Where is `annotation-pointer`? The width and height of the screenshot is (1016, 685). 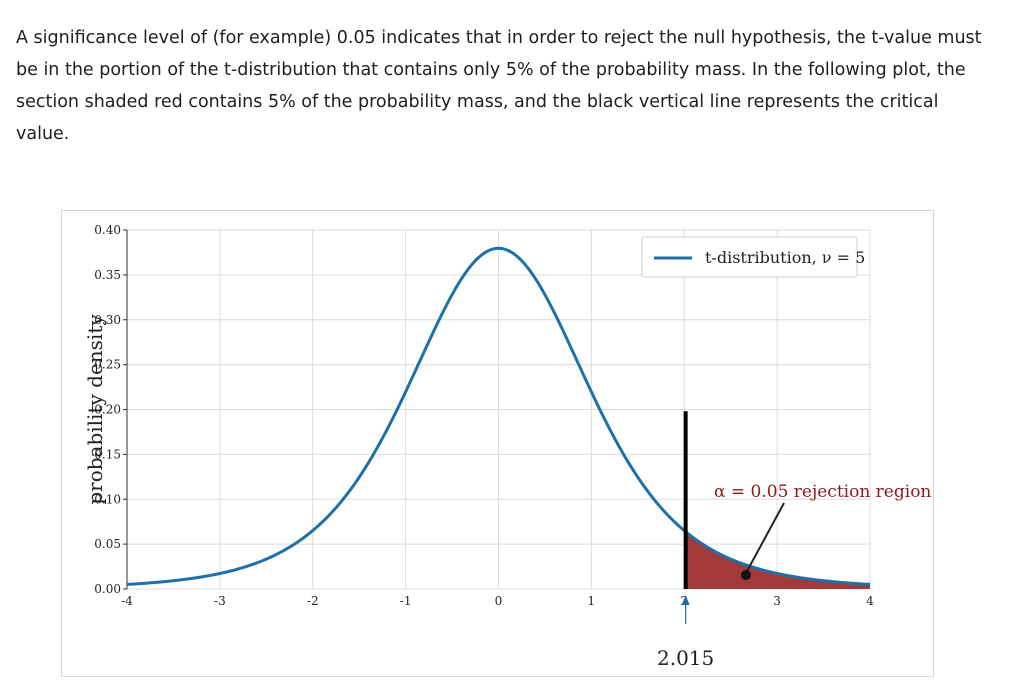 annotation-pointer is located at coordinates (765, 538).